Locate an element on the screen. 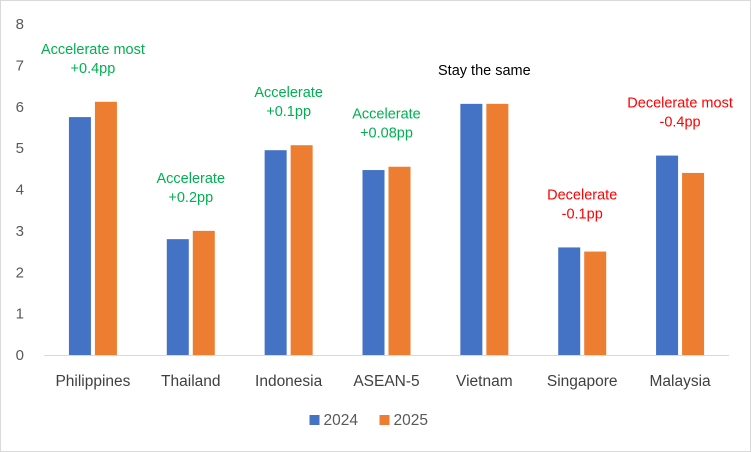 The image size is (751, 452). y-tick-label: 0 is located at coordinates (20, 355).